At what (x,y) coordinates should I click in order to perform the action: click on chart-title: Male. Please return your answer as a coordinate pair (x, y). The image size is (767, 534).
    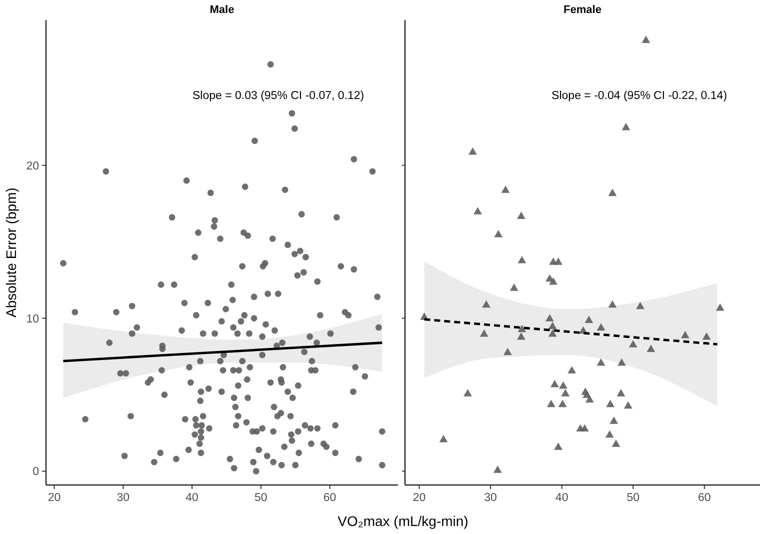
    Looking at the image, I should click on (222, 10).